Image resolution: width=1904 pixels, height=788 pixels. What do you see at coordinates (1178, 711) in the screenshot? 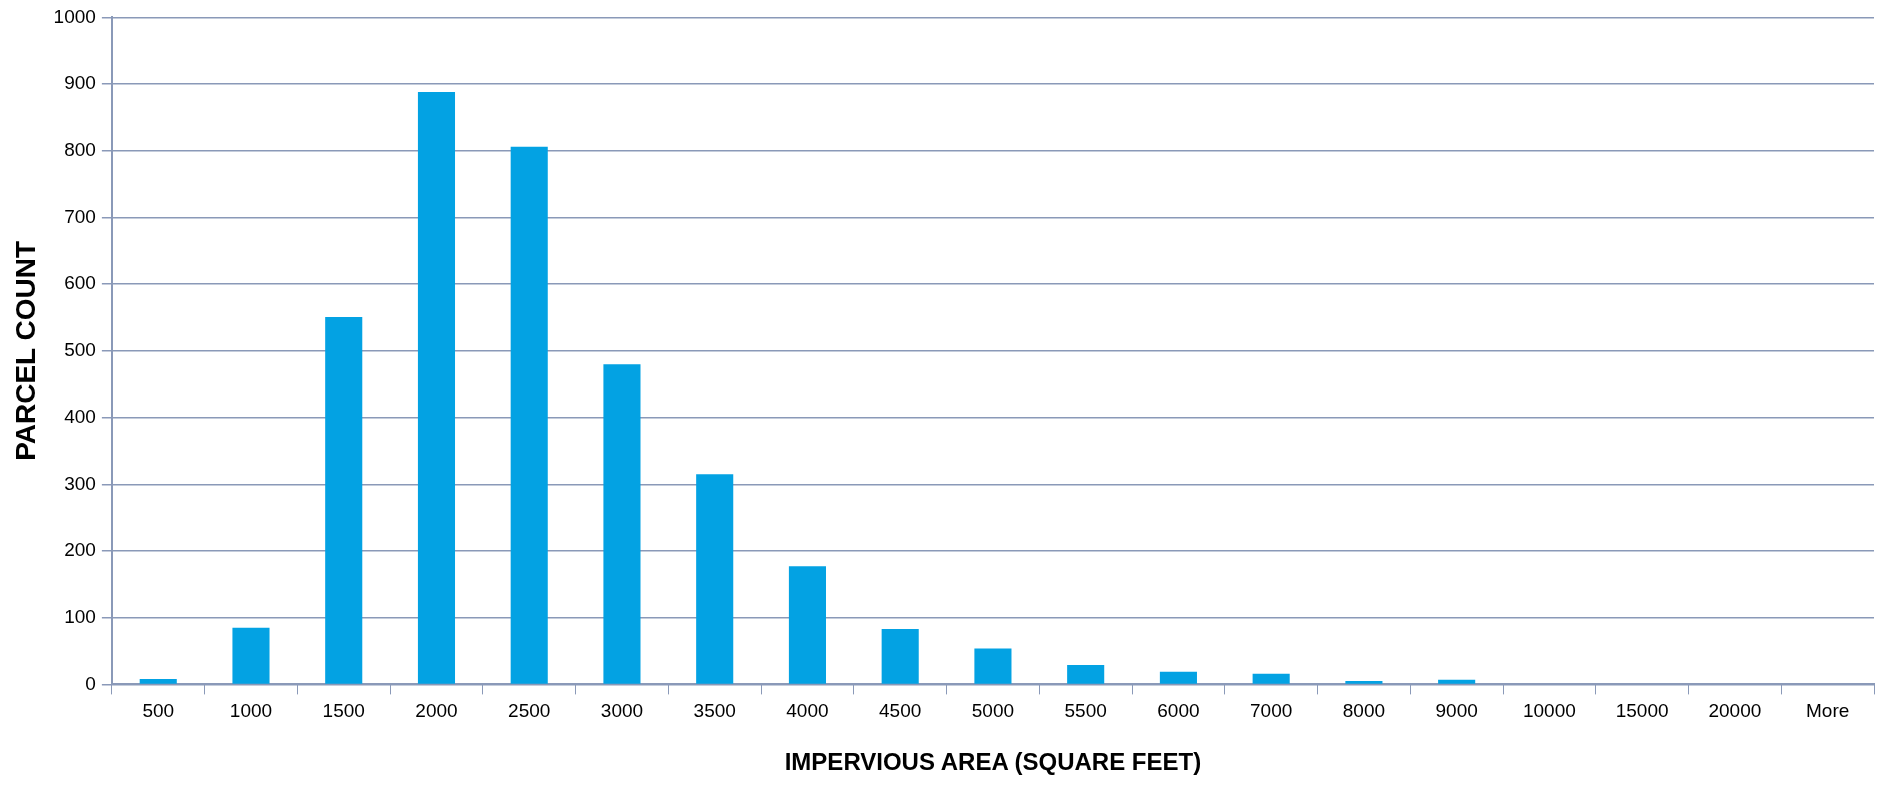
I see `x-tick-label: 6000` at bounding box center [1178, 711].